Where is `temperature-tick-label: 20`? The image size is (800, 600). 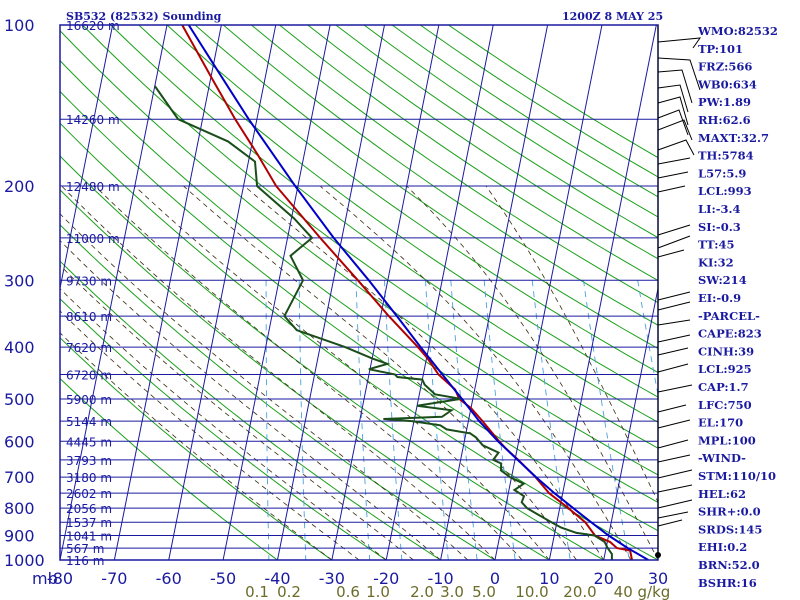
temperature-tick-label: 20 is located at coordinates (604, 578).